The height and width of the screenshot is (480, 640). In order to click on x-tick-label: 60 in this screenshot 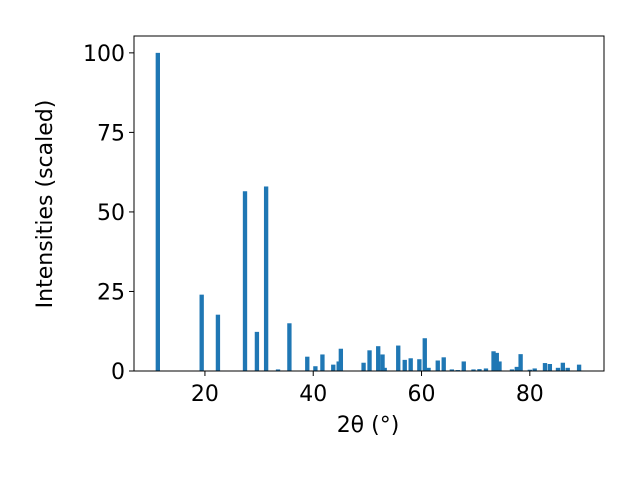, I will do `click(422, 394)`.